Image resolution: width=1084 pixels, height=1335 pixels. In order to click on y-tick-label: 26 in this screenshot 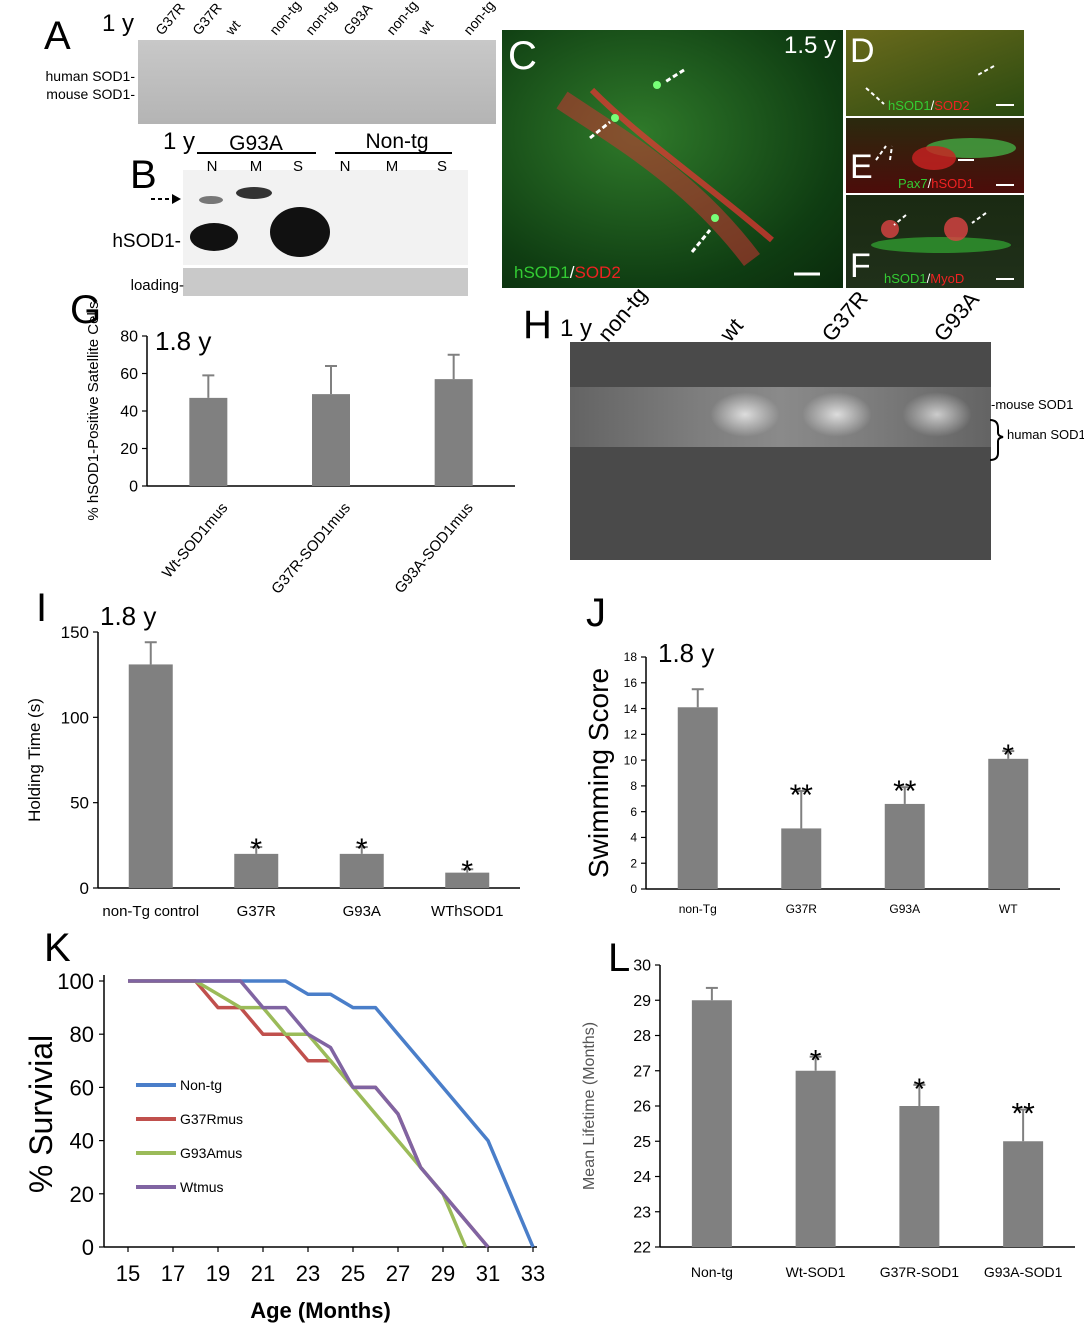, I will do `click(642, 1107)`.